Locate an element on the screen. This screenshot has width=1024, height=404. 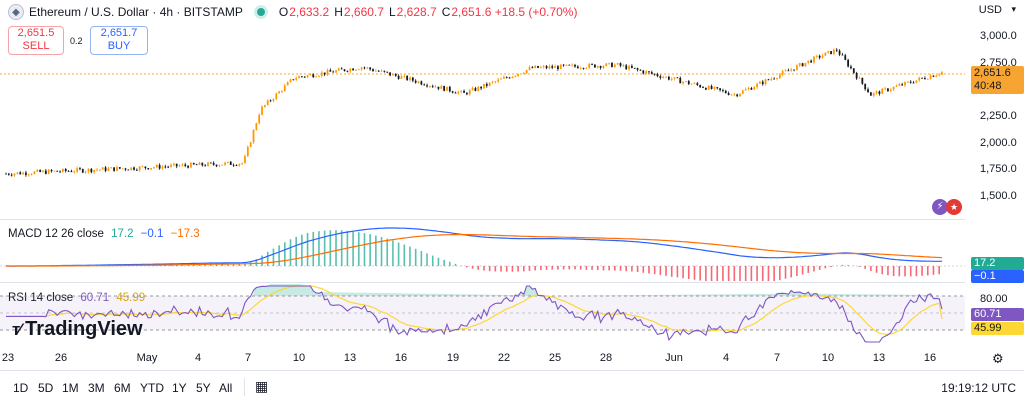
macd-line-value: −0.1 is located at coordinates (152, 234).